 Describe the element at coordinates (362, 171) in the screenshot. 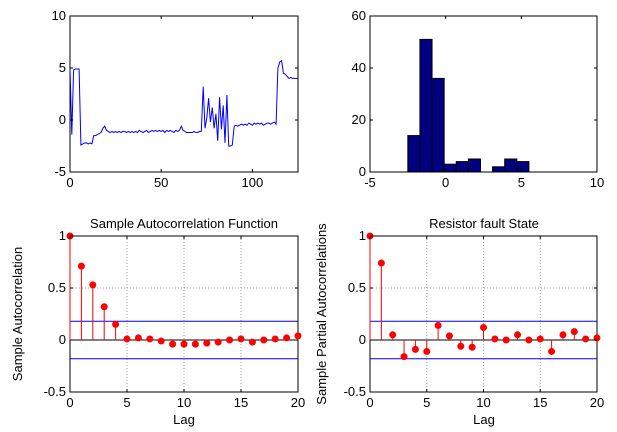

I see `hist-y-tick-label: 0` at that location.